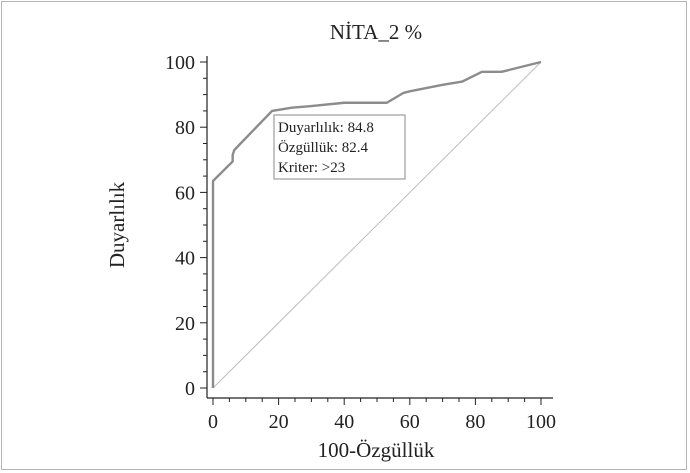 The width and height of the screenshot is (690, 473). I want to click on x-axis-ticks: 0 20 40 60 80 100, so click(382, 415).